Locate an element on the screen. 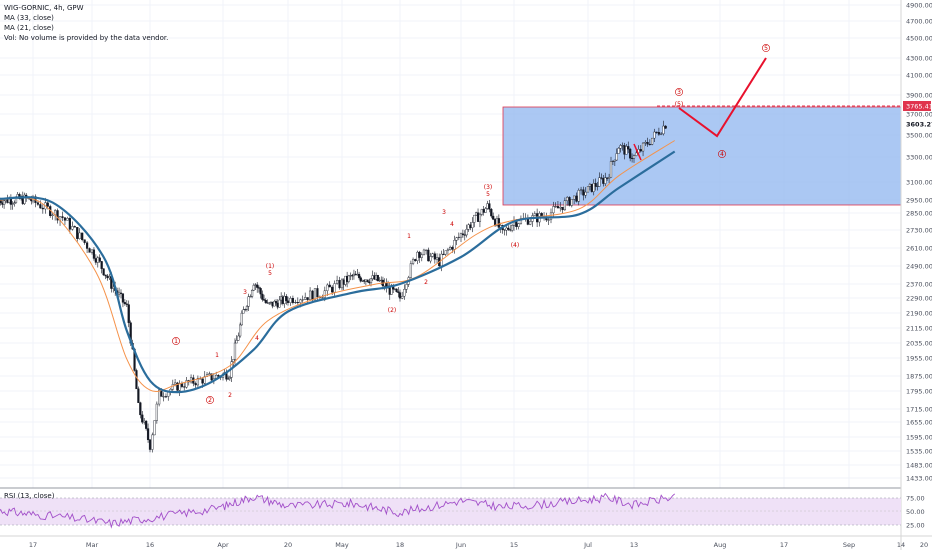 This screenshot has height=550, width=932. price-axis-label: 3700.00 is located at coordinates (919, 115).